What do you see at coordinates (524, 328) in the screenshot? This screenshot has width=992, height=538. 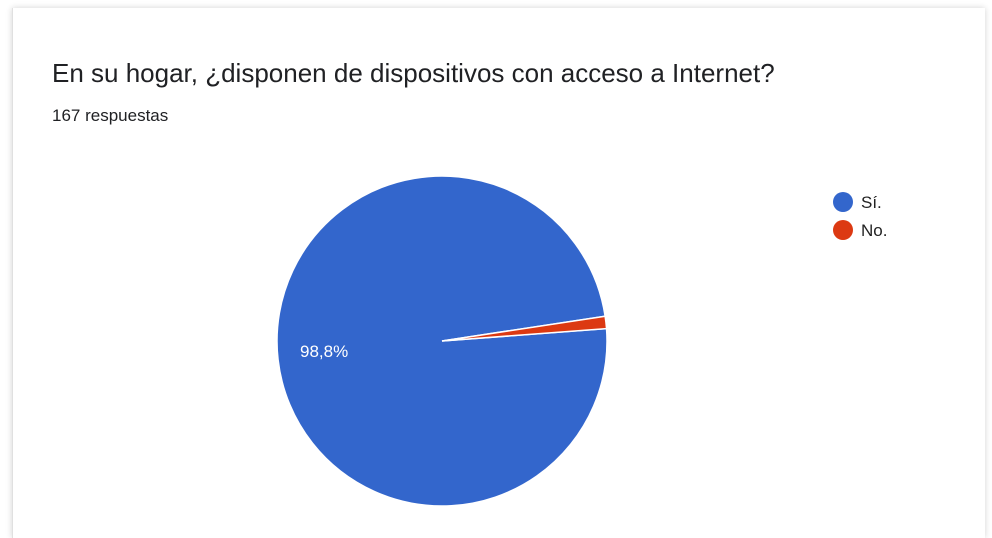 I see `pie-slice-no` at bounding box center [524, 328].